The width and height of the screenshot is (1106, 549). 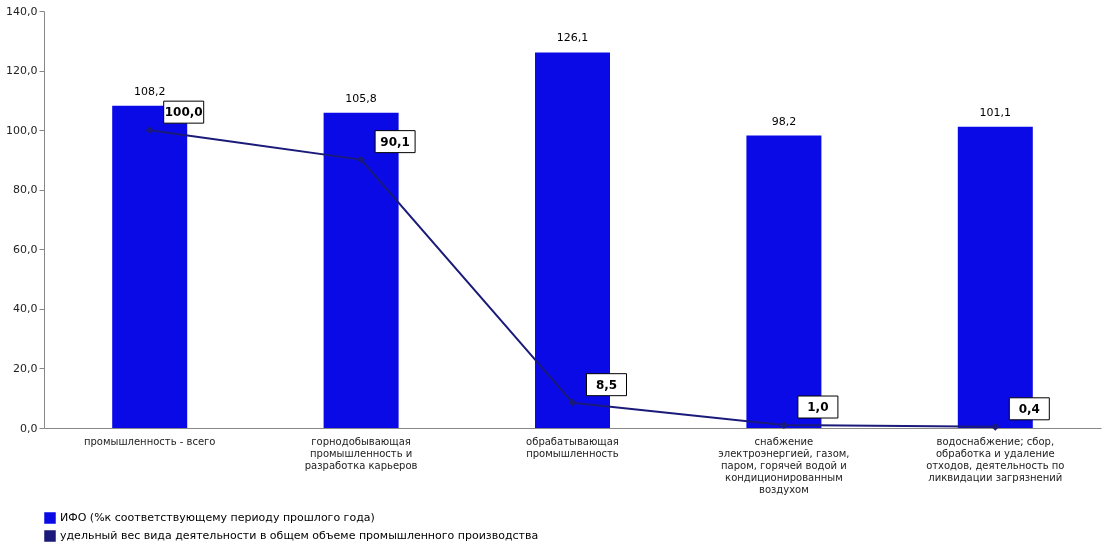 I want to click on x-tick-label: водоснабжение; сбор, обработка и удаление отходов, деятельность по ликвидации загрязнений, so click(x=995, y=459).